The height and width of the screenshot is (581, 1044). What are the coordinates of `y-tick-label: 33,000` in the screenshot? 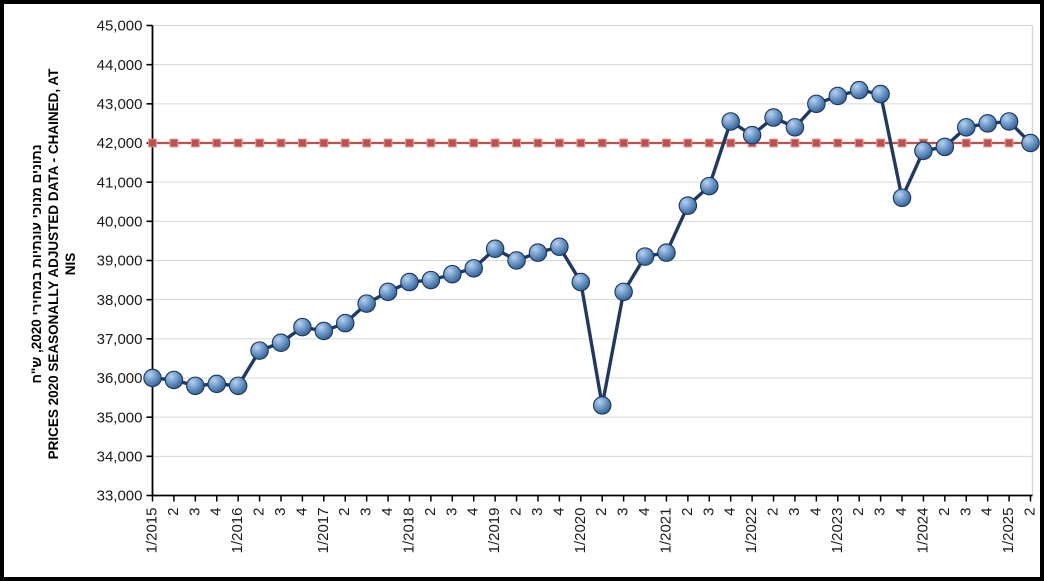 It's located at (120, 496).